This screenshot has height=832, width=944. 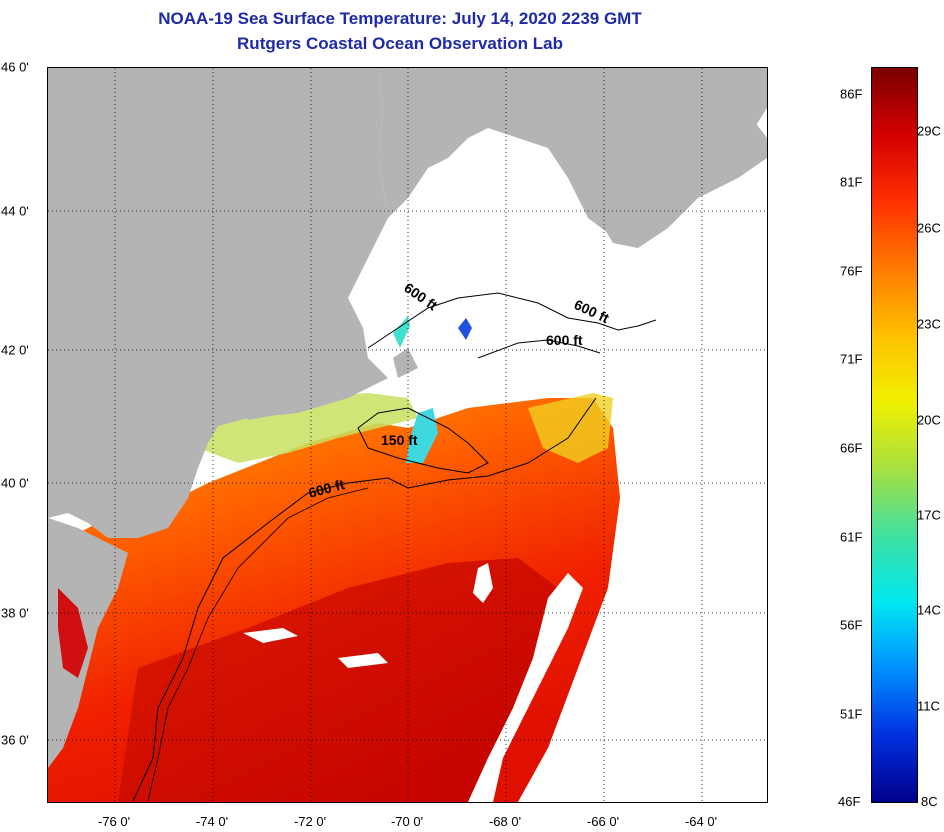 I want to click on isobath-label-150-georges: 150 ft, so click(x=399, y=440).